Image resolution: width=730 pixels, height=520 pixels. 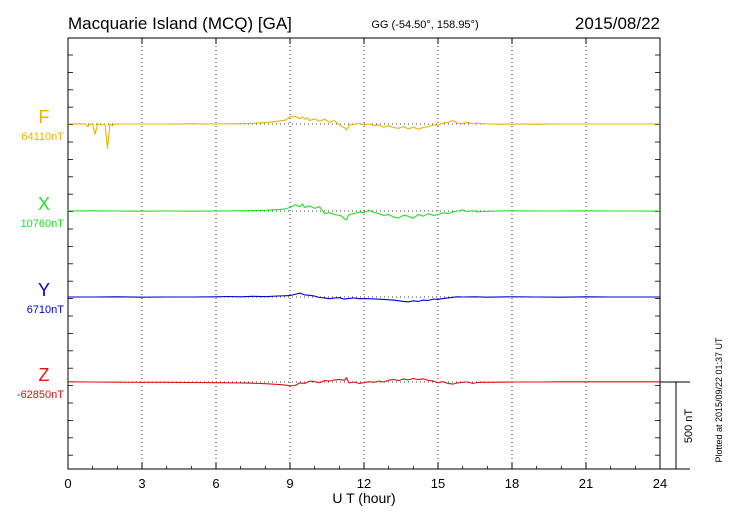 I want to click on station-coords: GG (-54.50°, 158.95°), so click(x=424, y=25).